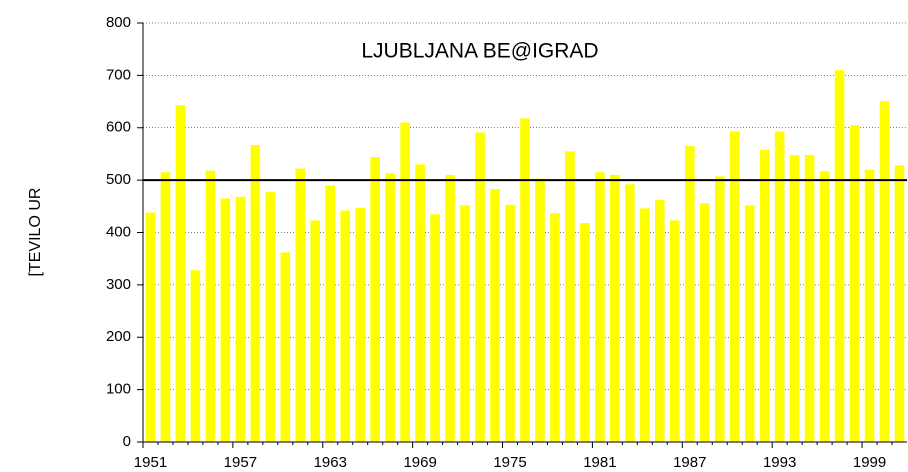 The image size is (908, 472). What do you see at coordinates (779, 462) in the screenshot?
I see `x-tick-label: 1993` at bounding box center [779, 462].